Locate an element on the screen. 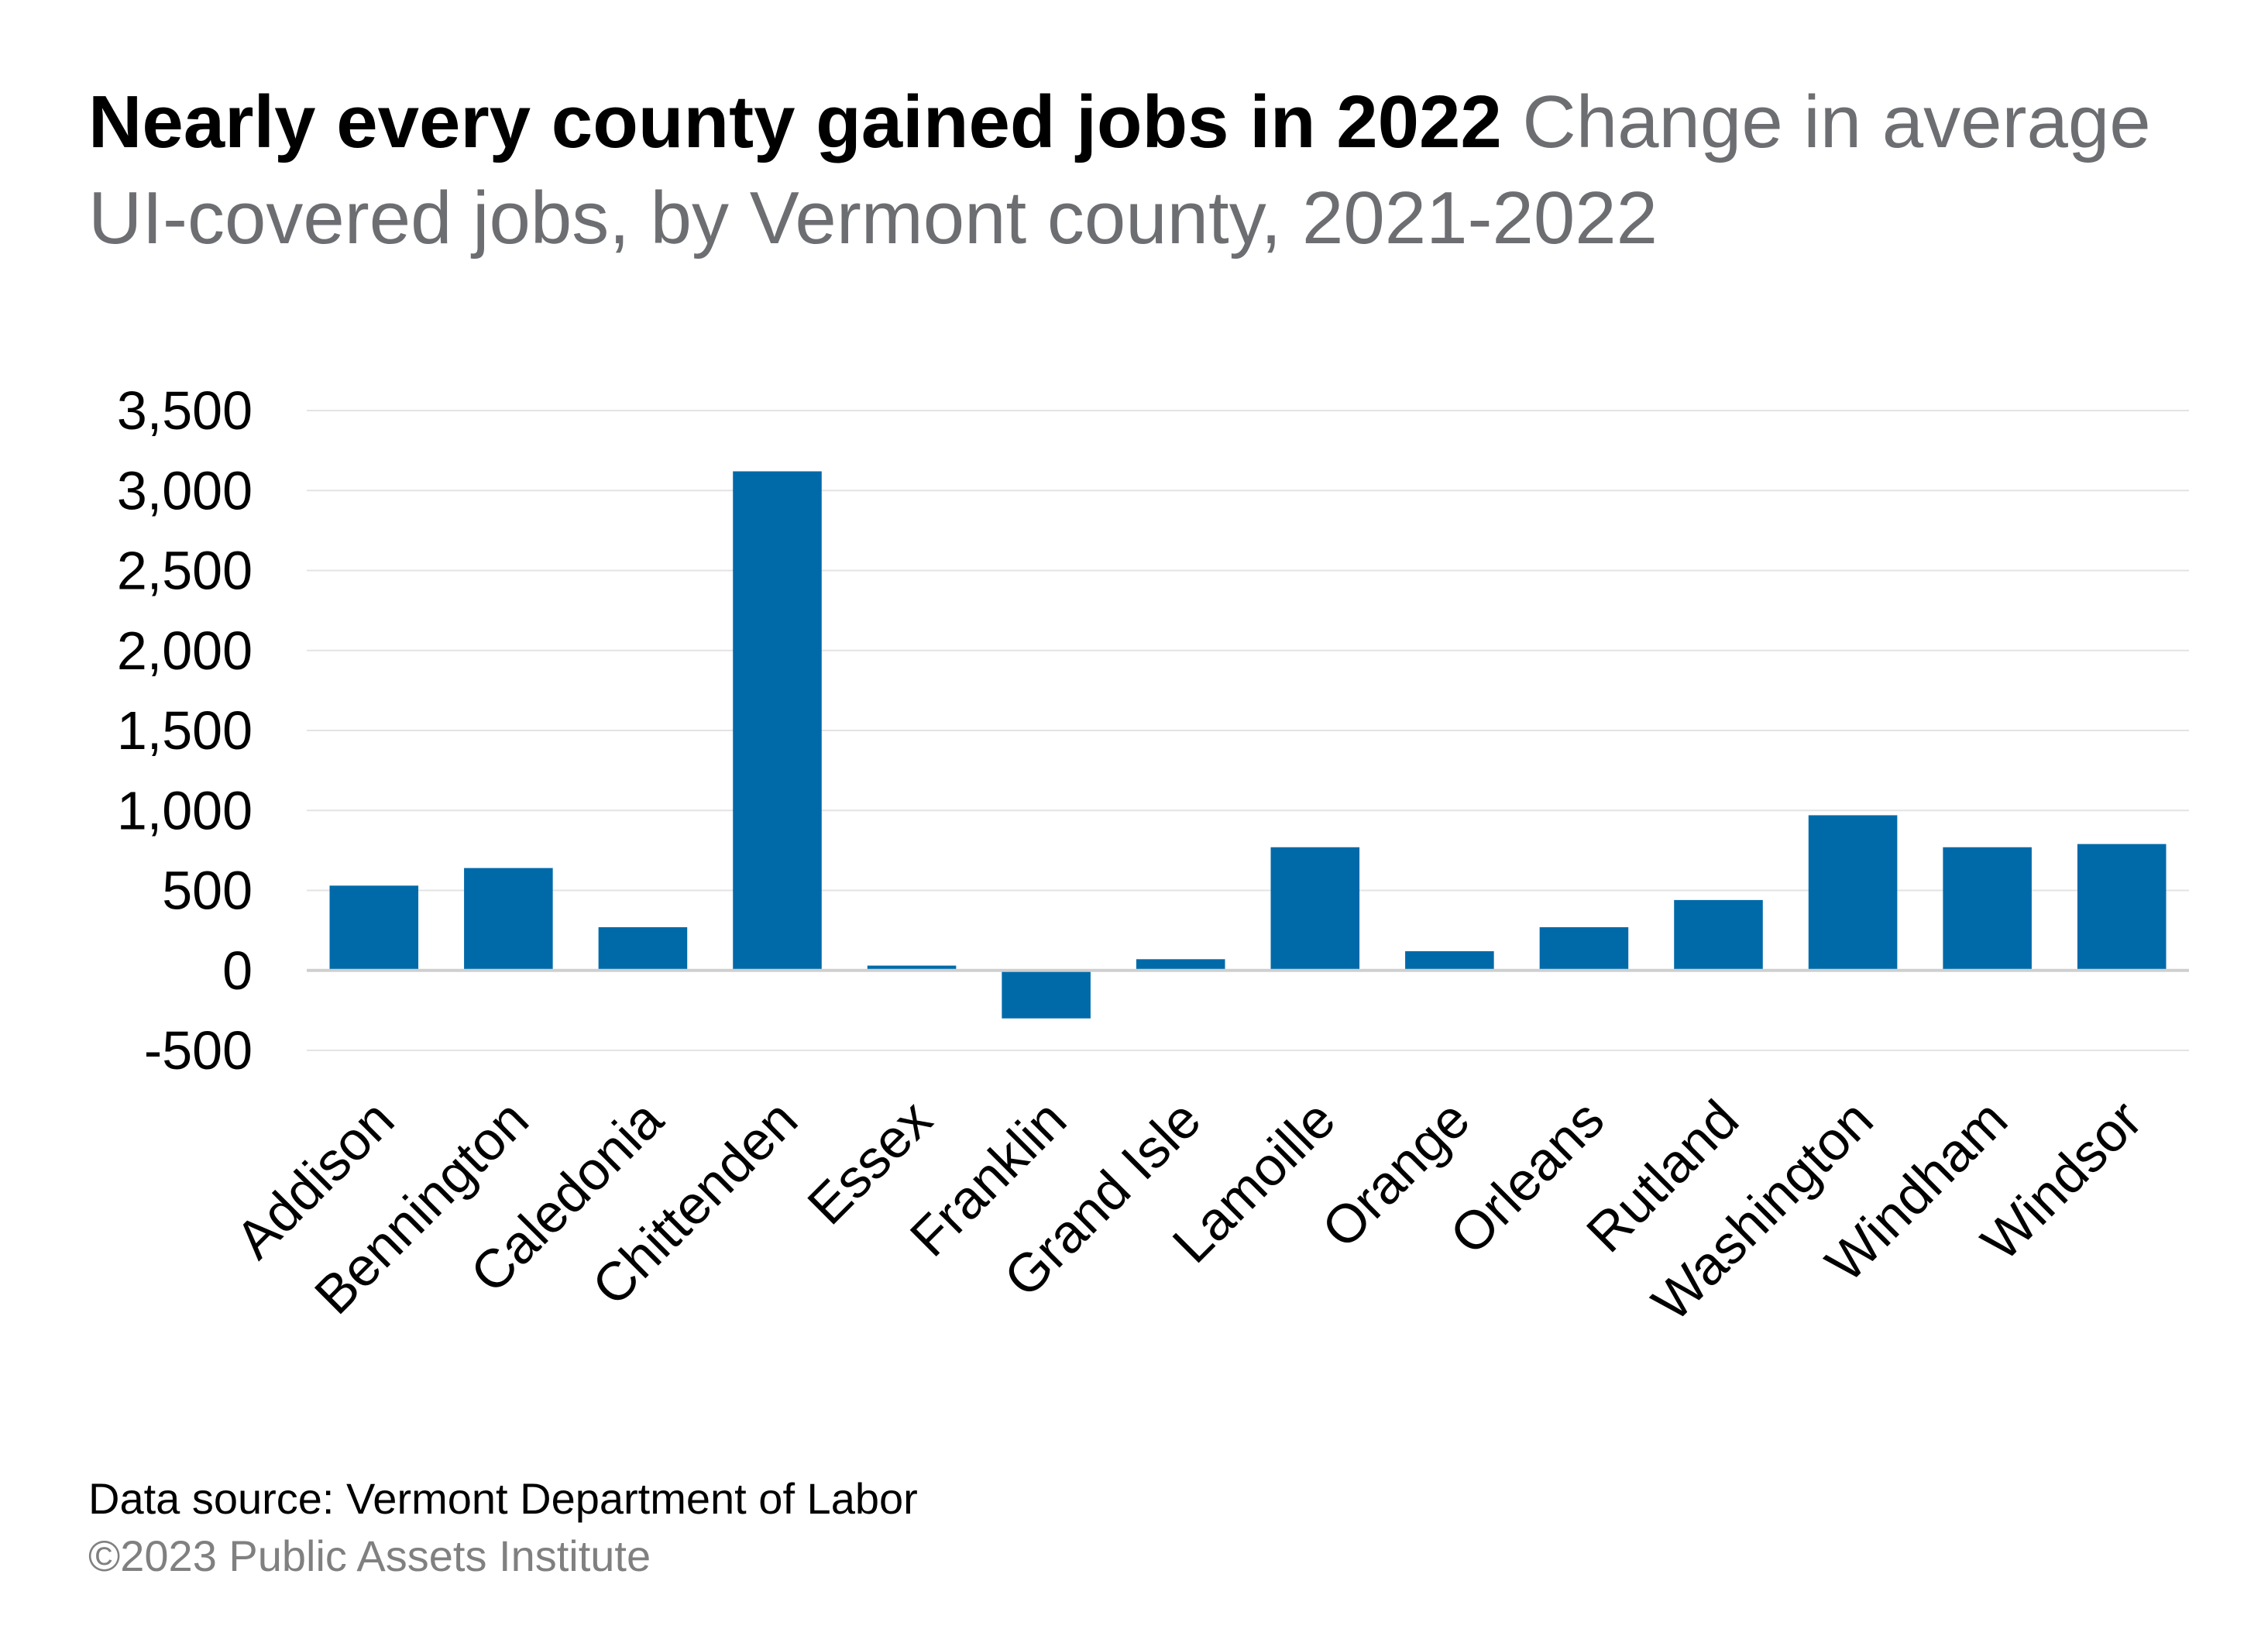 This screenshot has width=2268, height=1636. y-tick-label: 500 is located at coordinates (207, 891).